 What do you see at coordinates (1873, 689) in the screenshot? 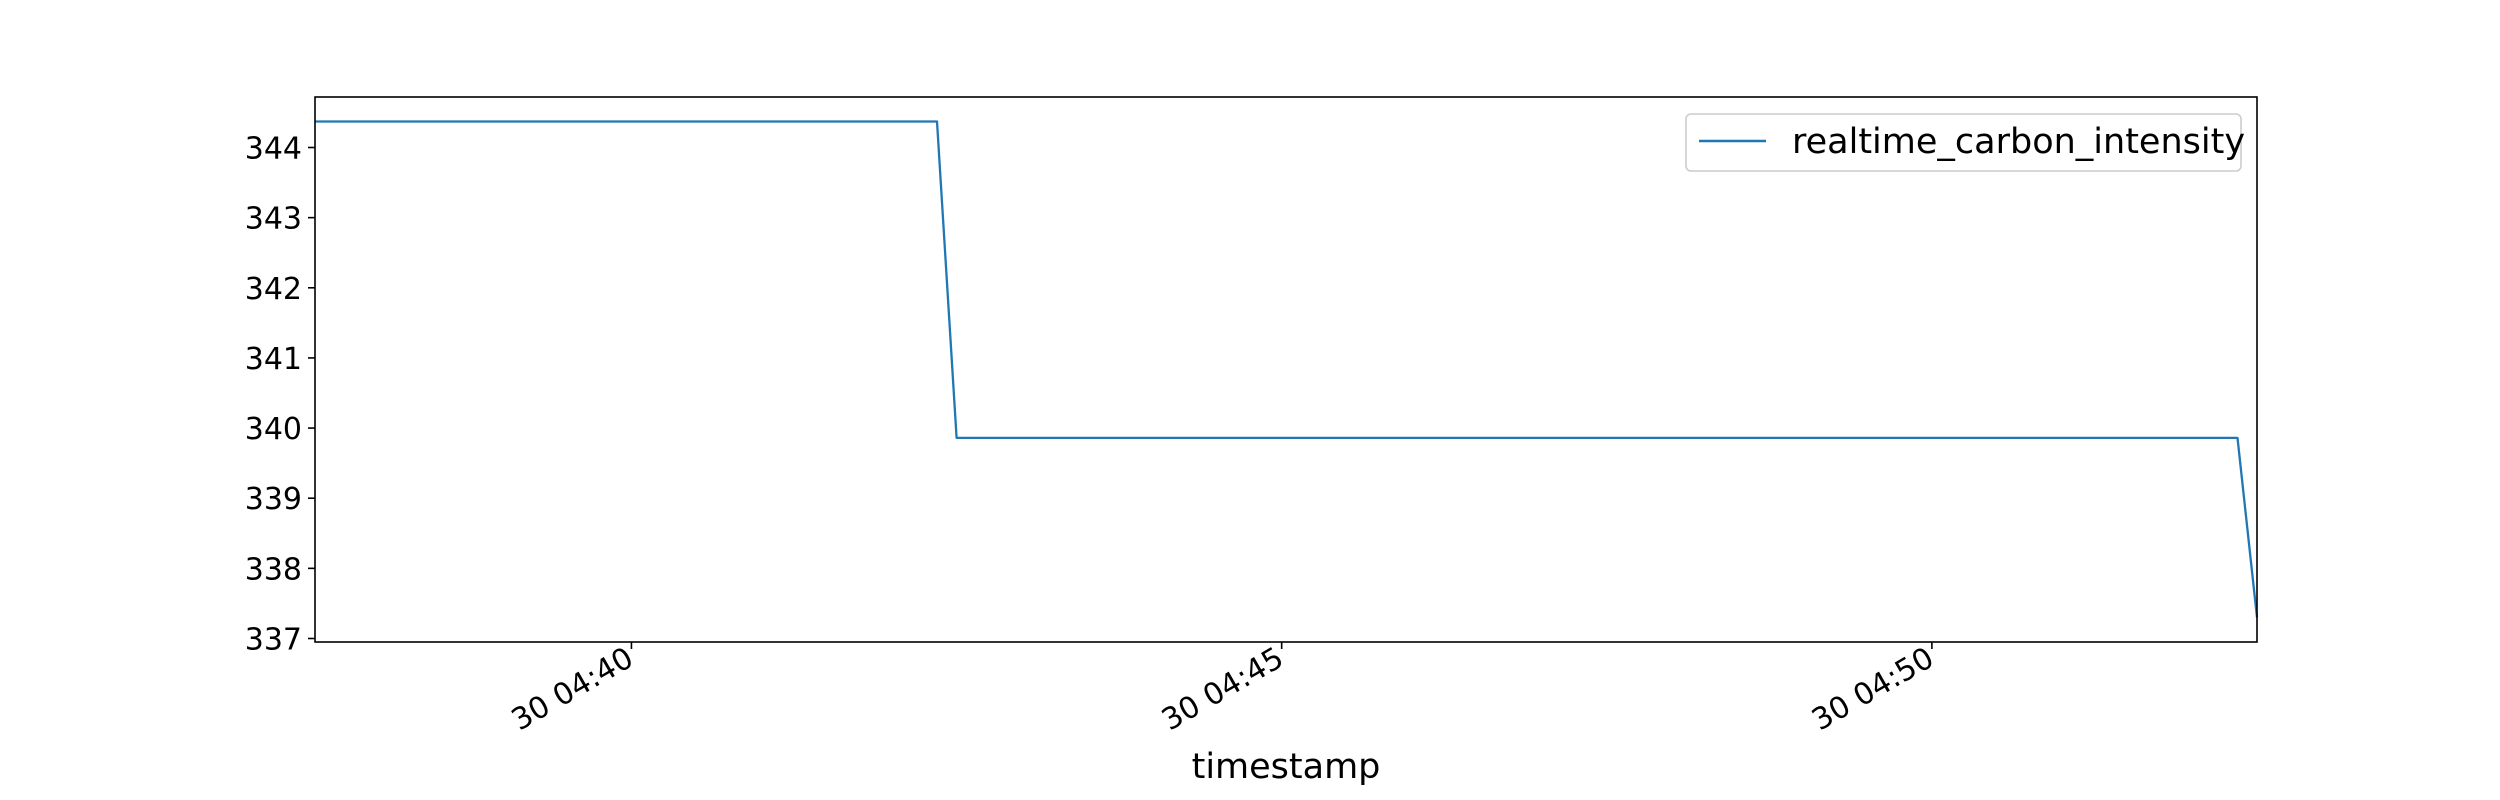
I see `x-tick-label: 30 04:50` at bounding box center [1873, 689].